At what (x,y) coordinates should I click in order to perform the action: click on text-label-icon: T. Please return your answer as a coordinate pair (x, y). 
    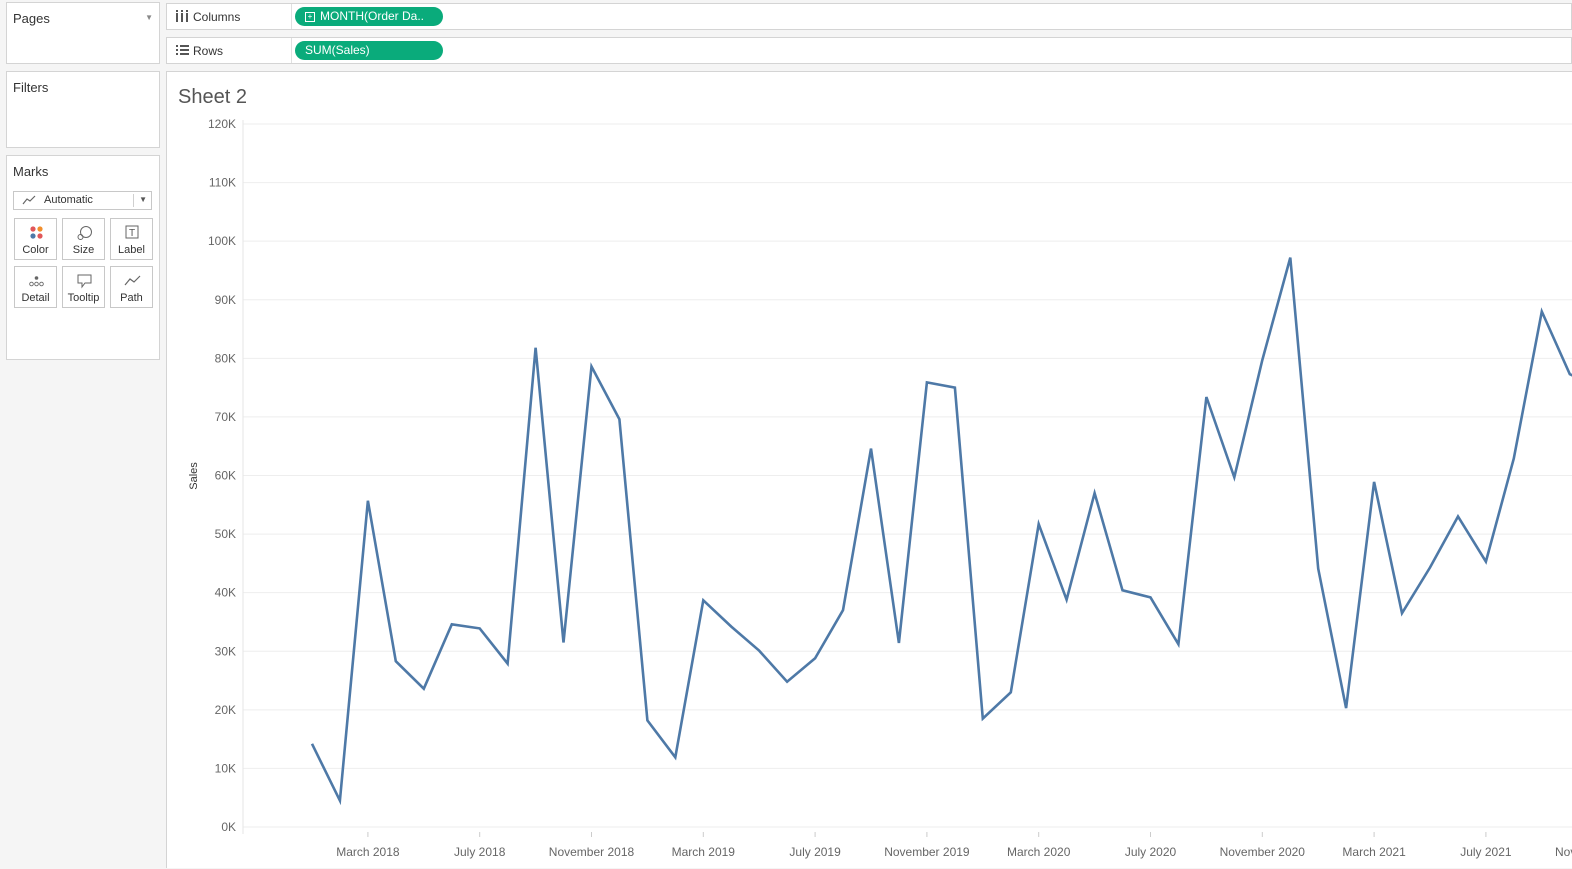
    Looking at the image, I should click on (132, 232).